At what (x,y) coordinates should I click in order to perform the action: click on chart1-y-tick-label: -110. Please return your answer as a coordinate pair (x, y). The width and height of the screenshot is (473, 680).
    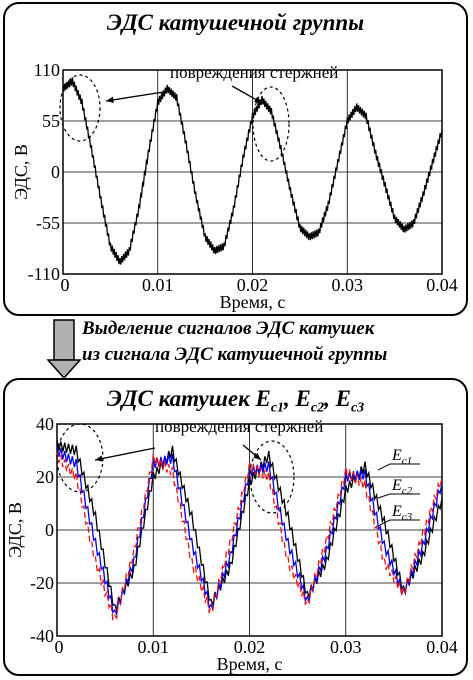
    Looking at the image, I should click on (44, 274).